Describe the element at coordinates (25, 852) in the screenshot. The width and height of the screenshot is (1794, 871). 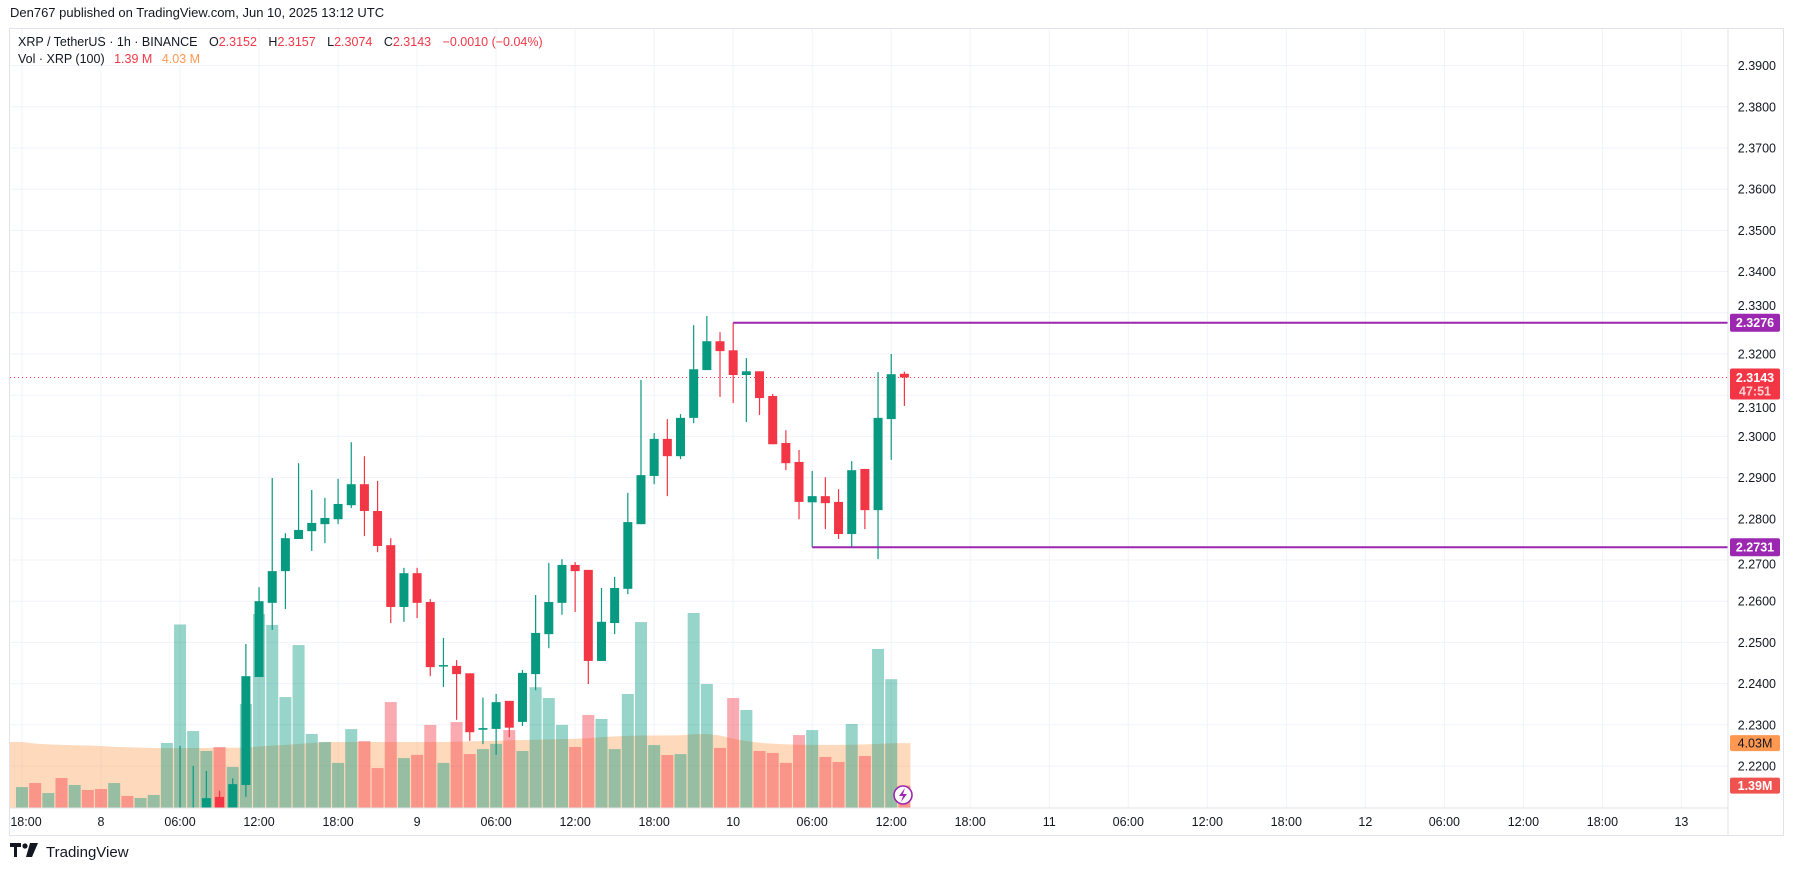
I see `tradingview-logo-icon` at that location.